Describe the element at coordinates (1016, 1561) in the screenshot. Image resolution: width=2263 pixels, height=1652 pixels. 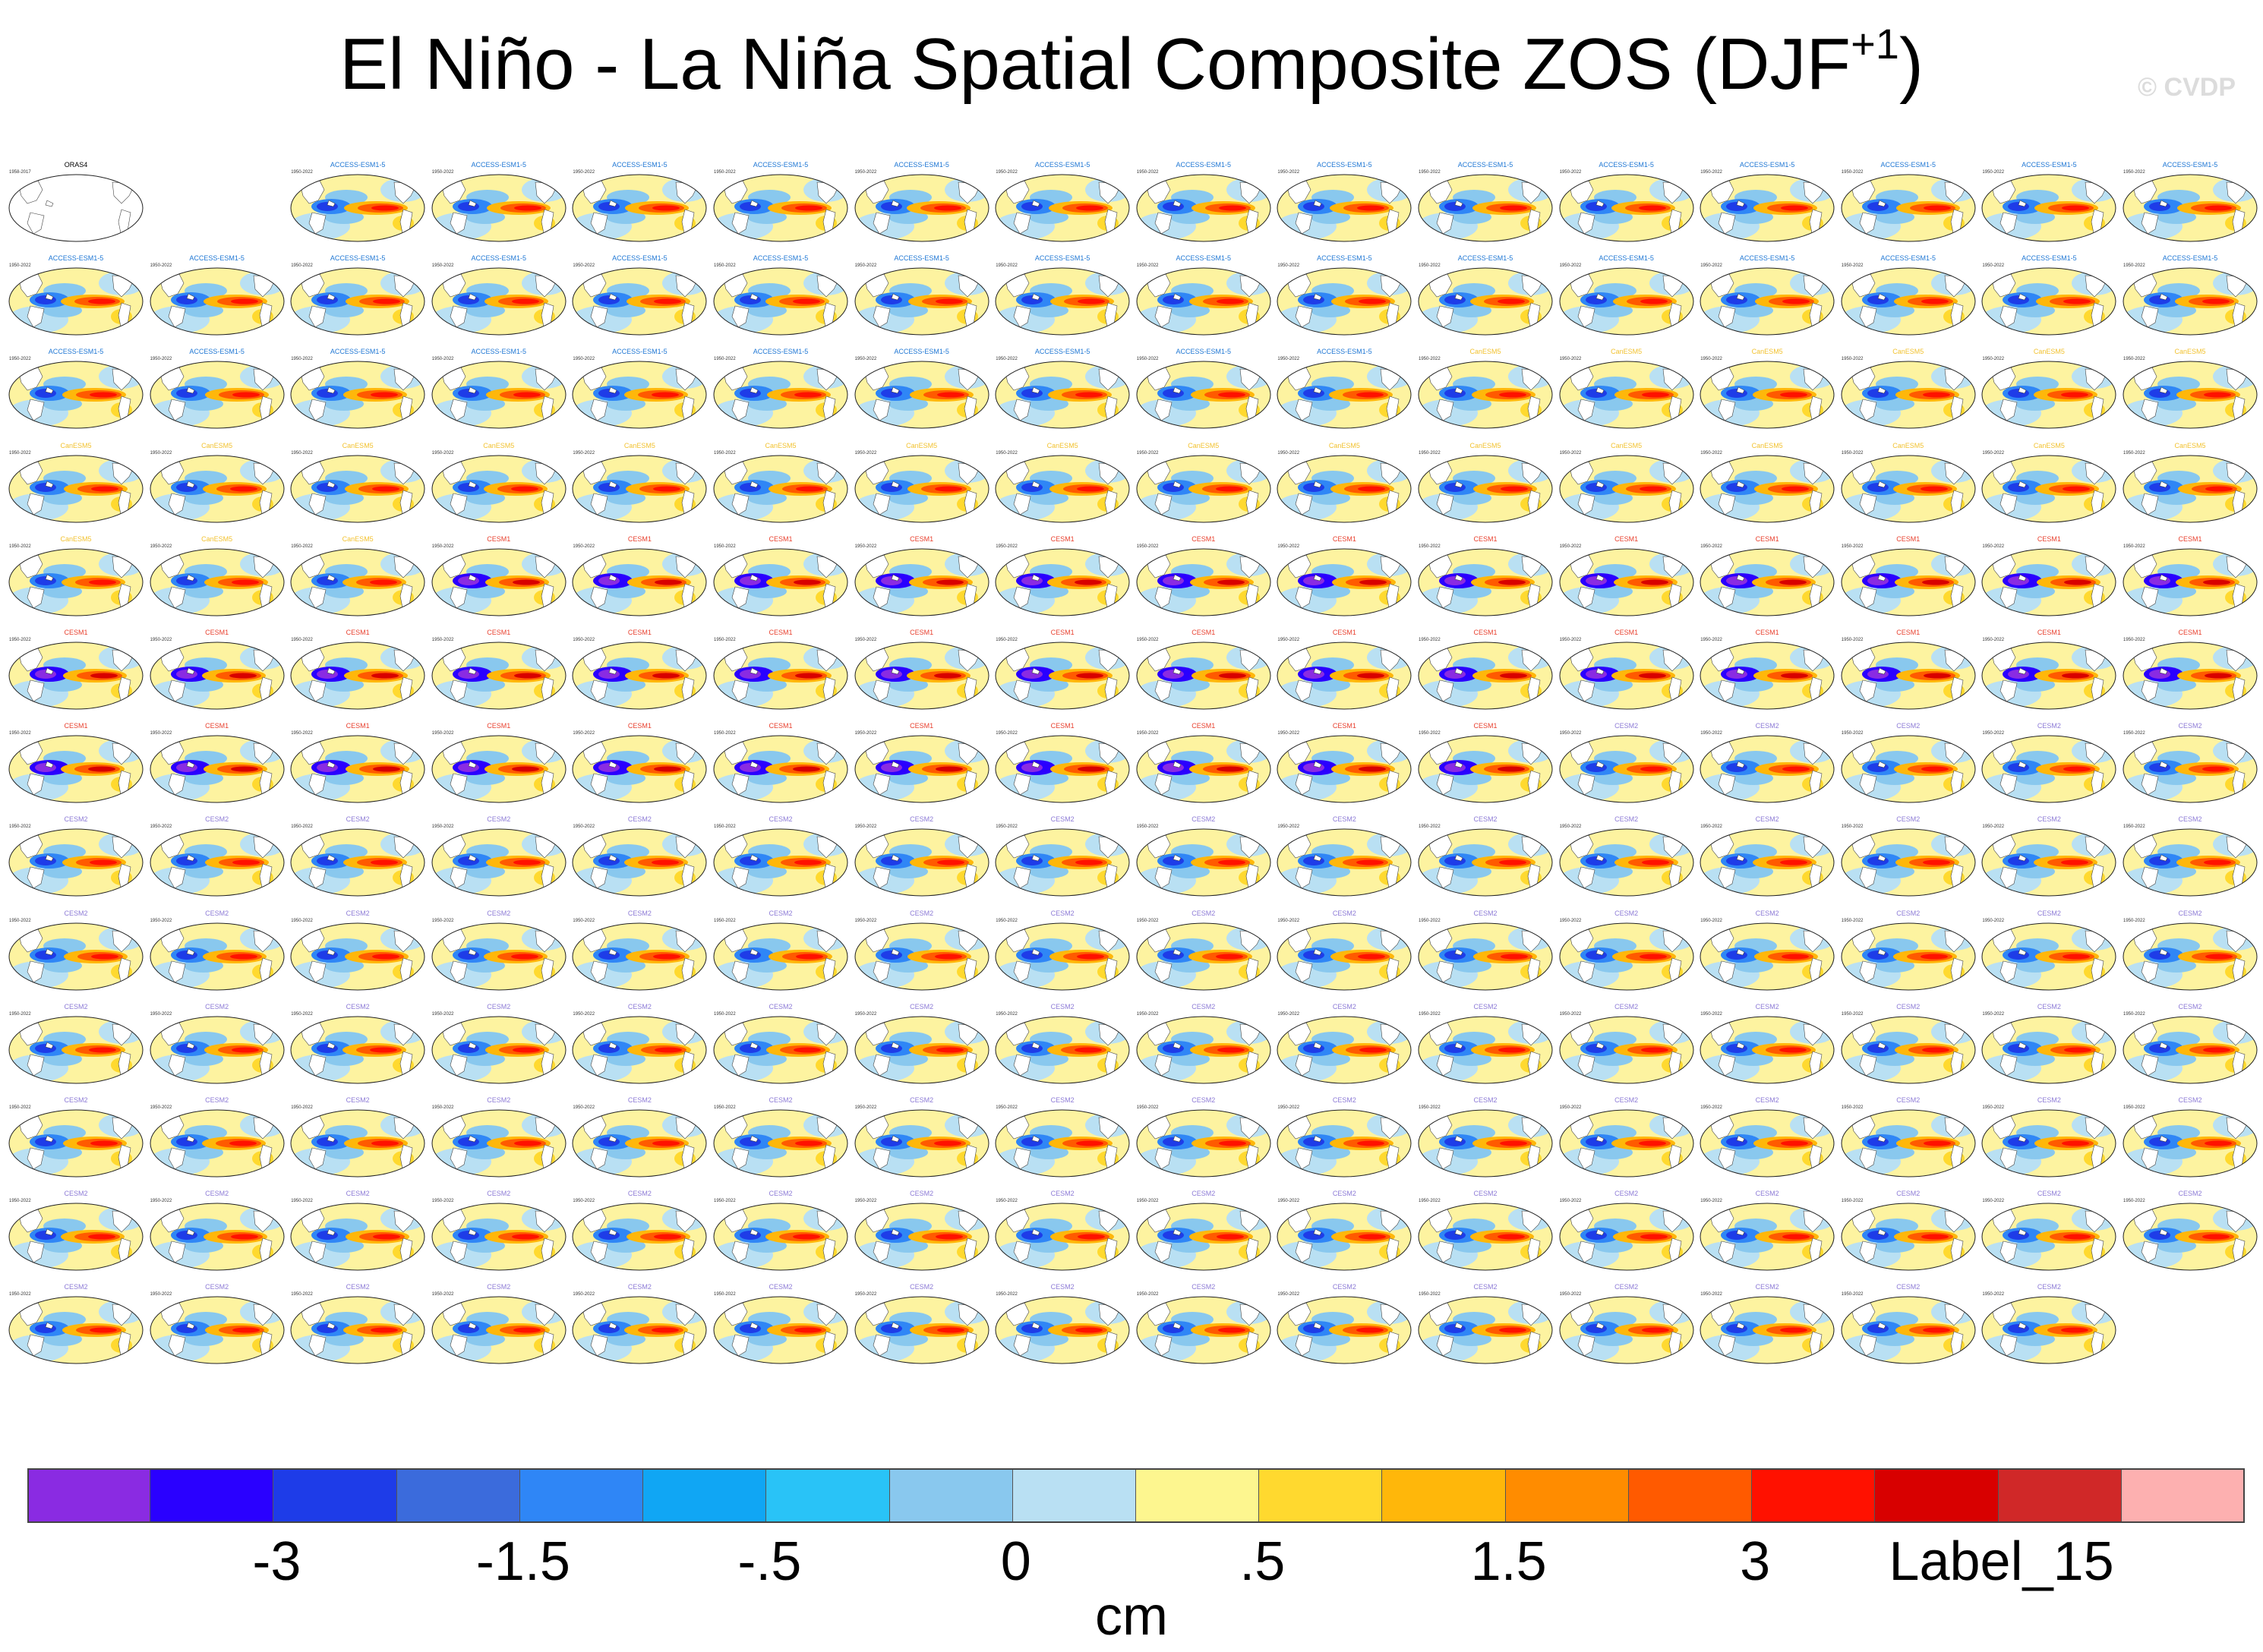
I see `colorbar-tick-label: 0` at that location.